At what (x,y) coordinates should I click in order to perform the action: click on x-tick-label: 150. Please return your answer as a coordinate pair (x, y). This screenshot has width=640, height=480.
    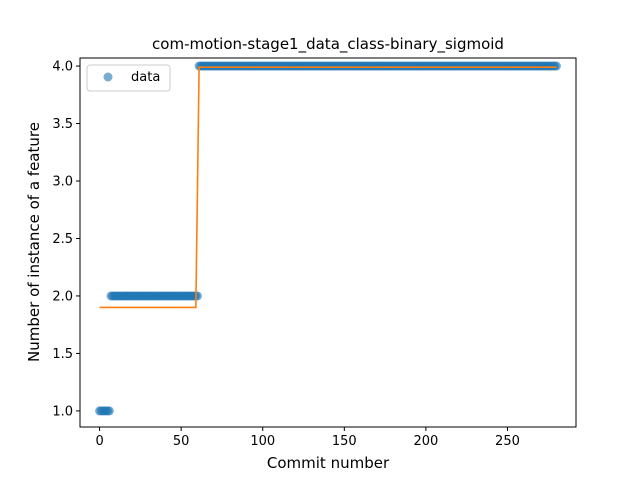
    Looking at the image, I should click on (344, 441).